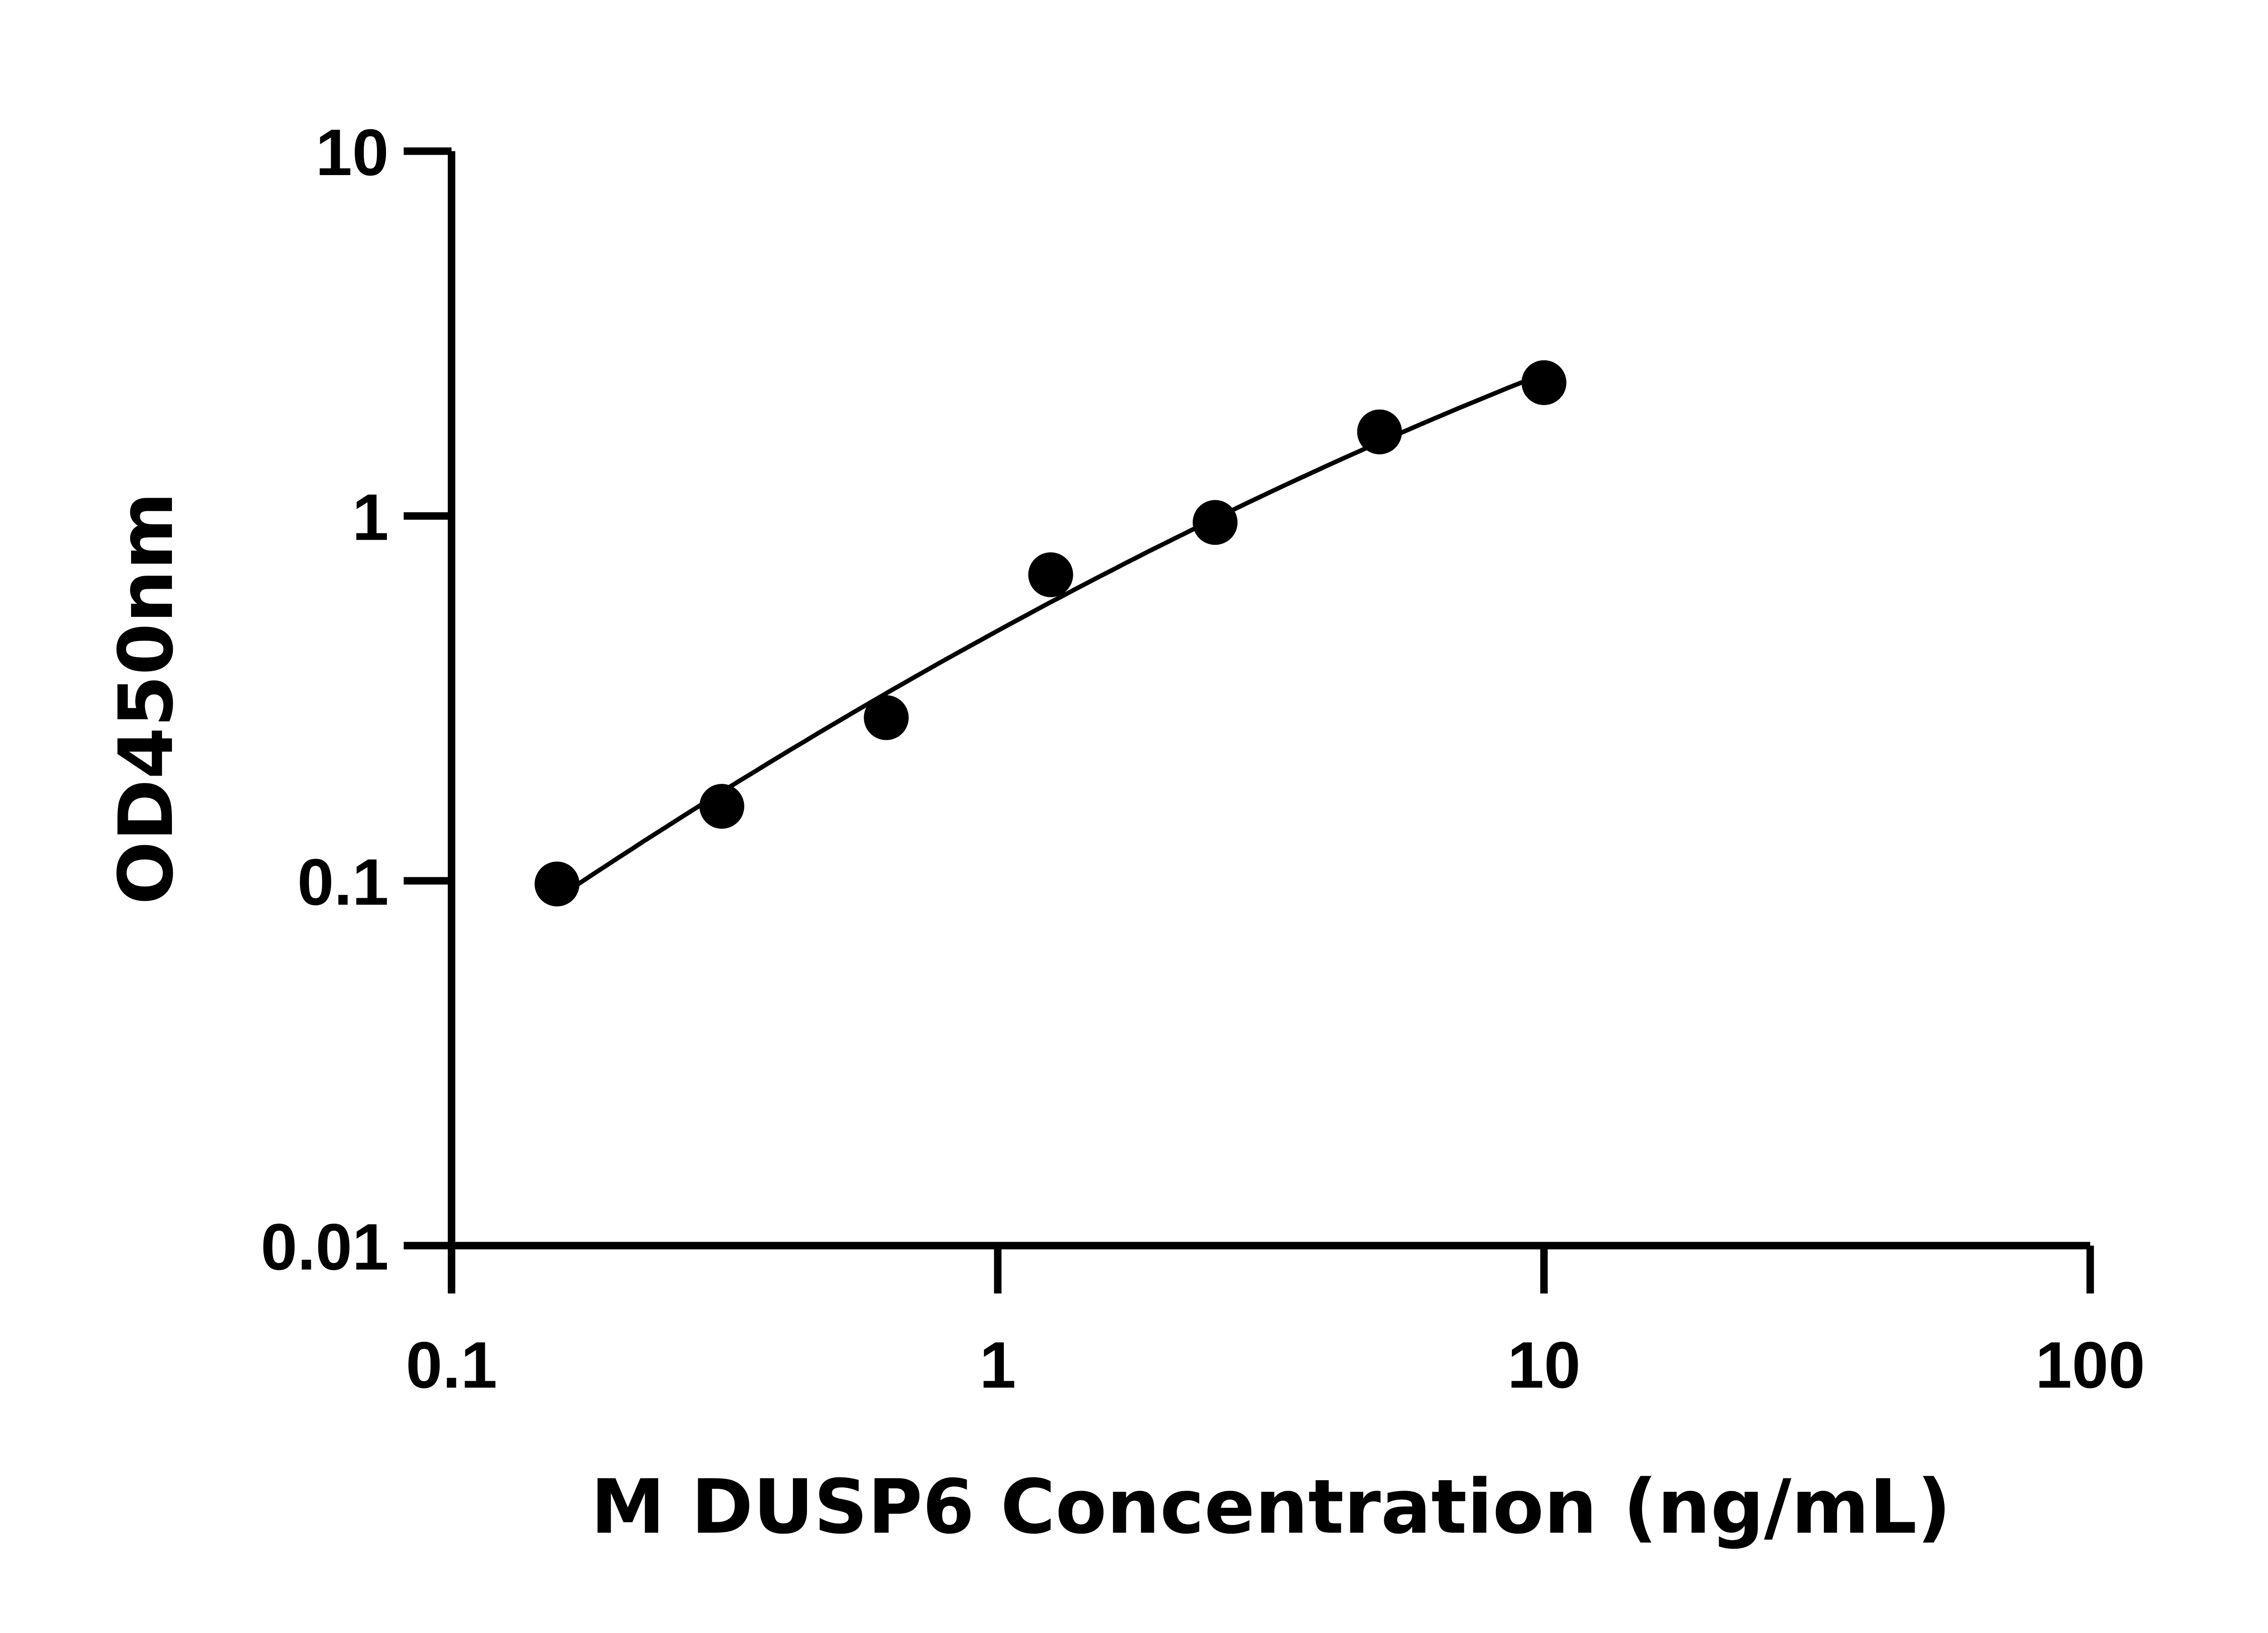 The image size is (2268, 1633). Describe the element at coordinates (343, 882) in the screenshot. I see `y-tick-label: 0.1` at that location.